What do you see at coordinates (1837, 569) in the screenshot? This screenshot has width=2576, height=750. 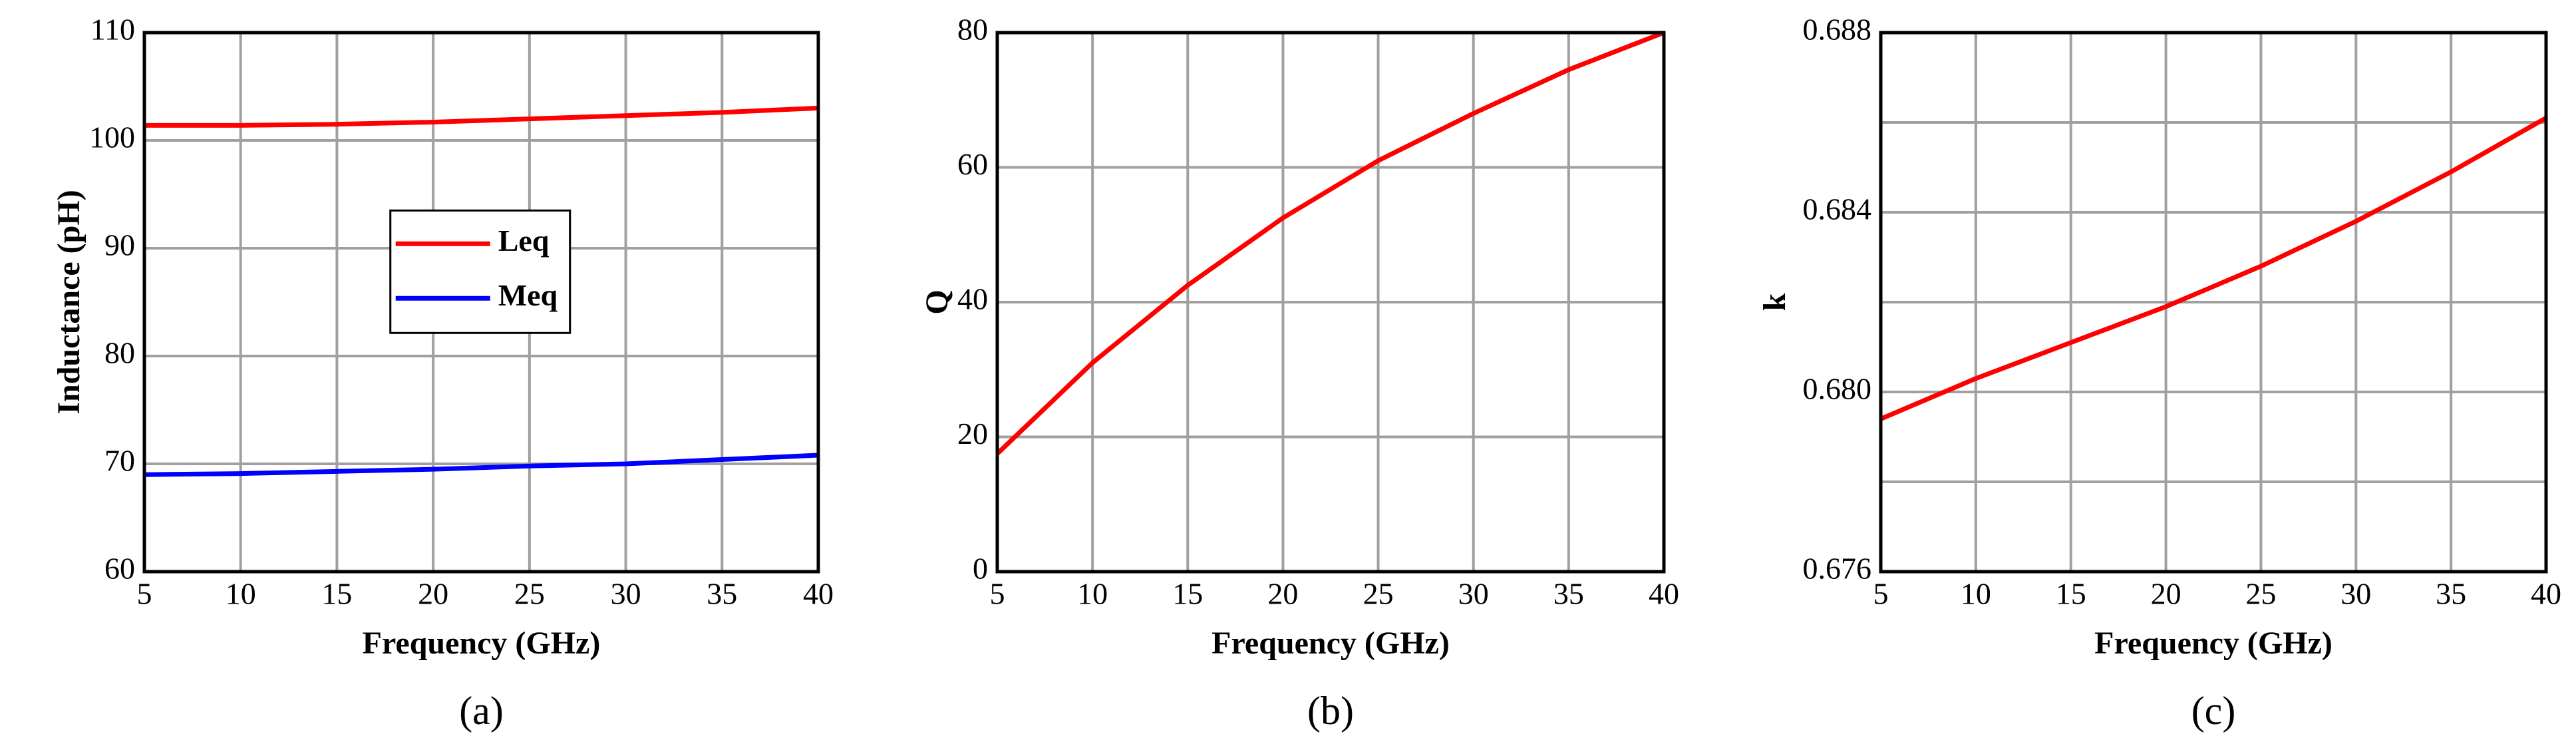 I see `y-tick-label: 0.676` at bounding box center [1837, 569].